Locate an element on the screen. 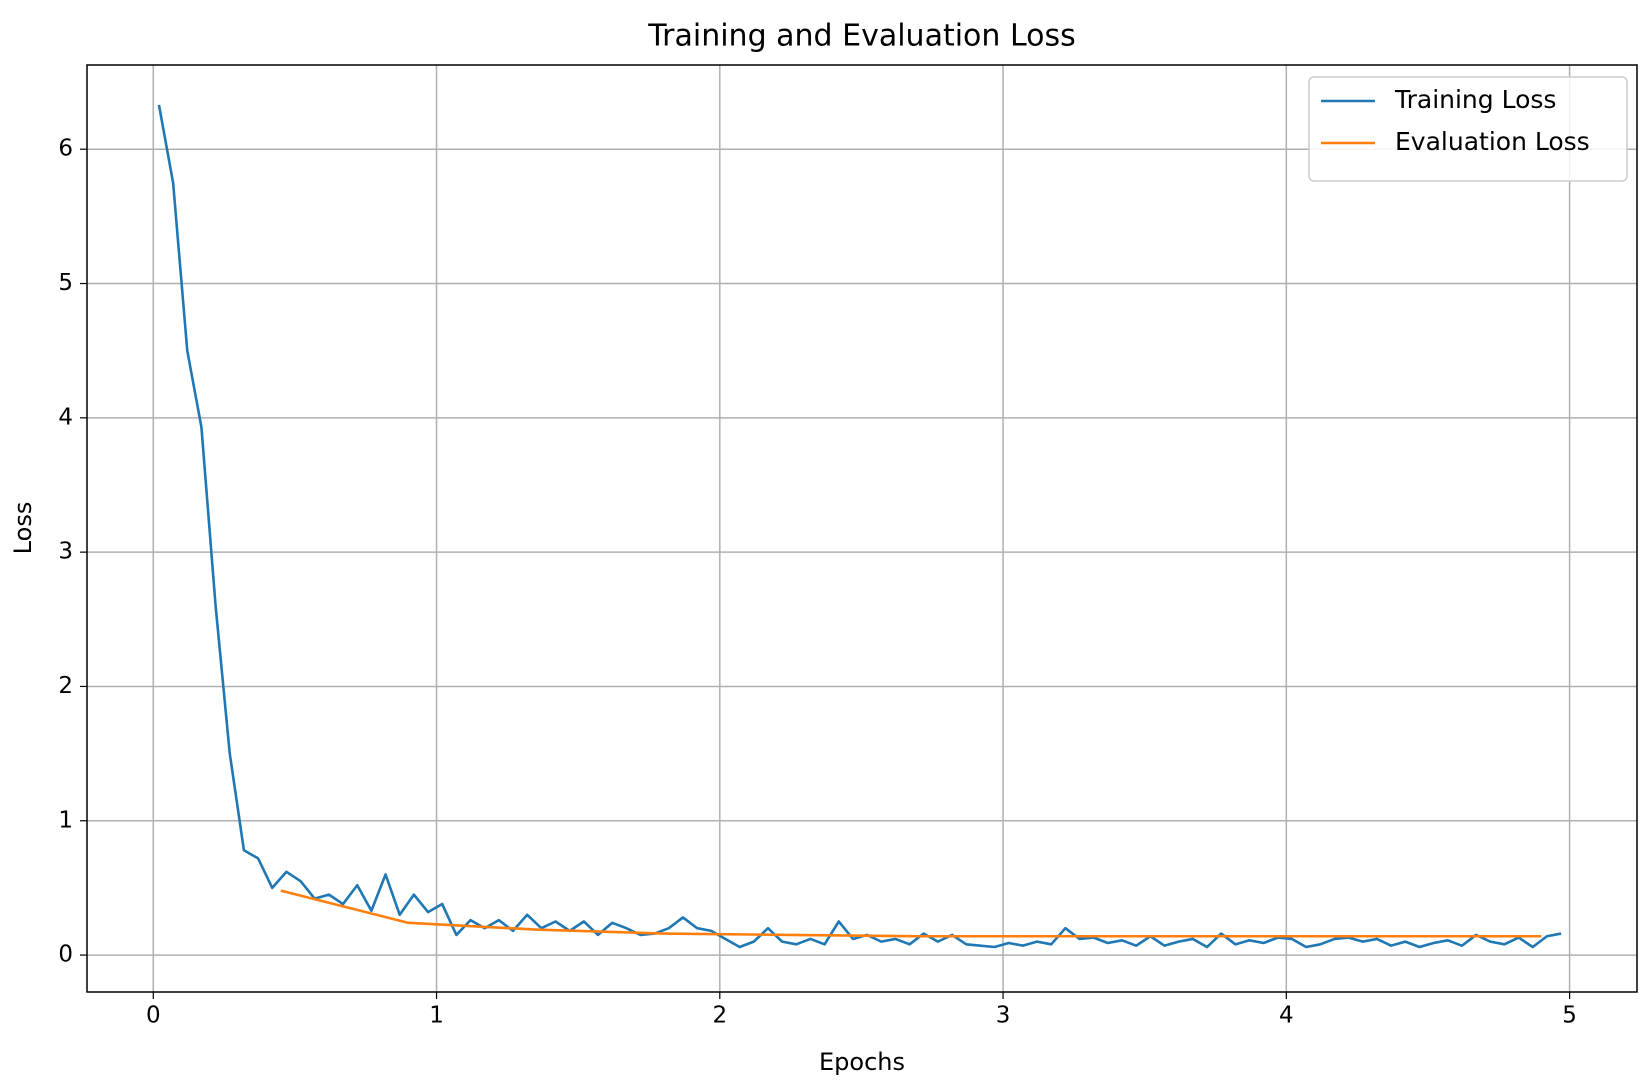 This screenshot has width=1650, height=1088. x-axis-label: Epochs is located at coordinates (862, 1062).